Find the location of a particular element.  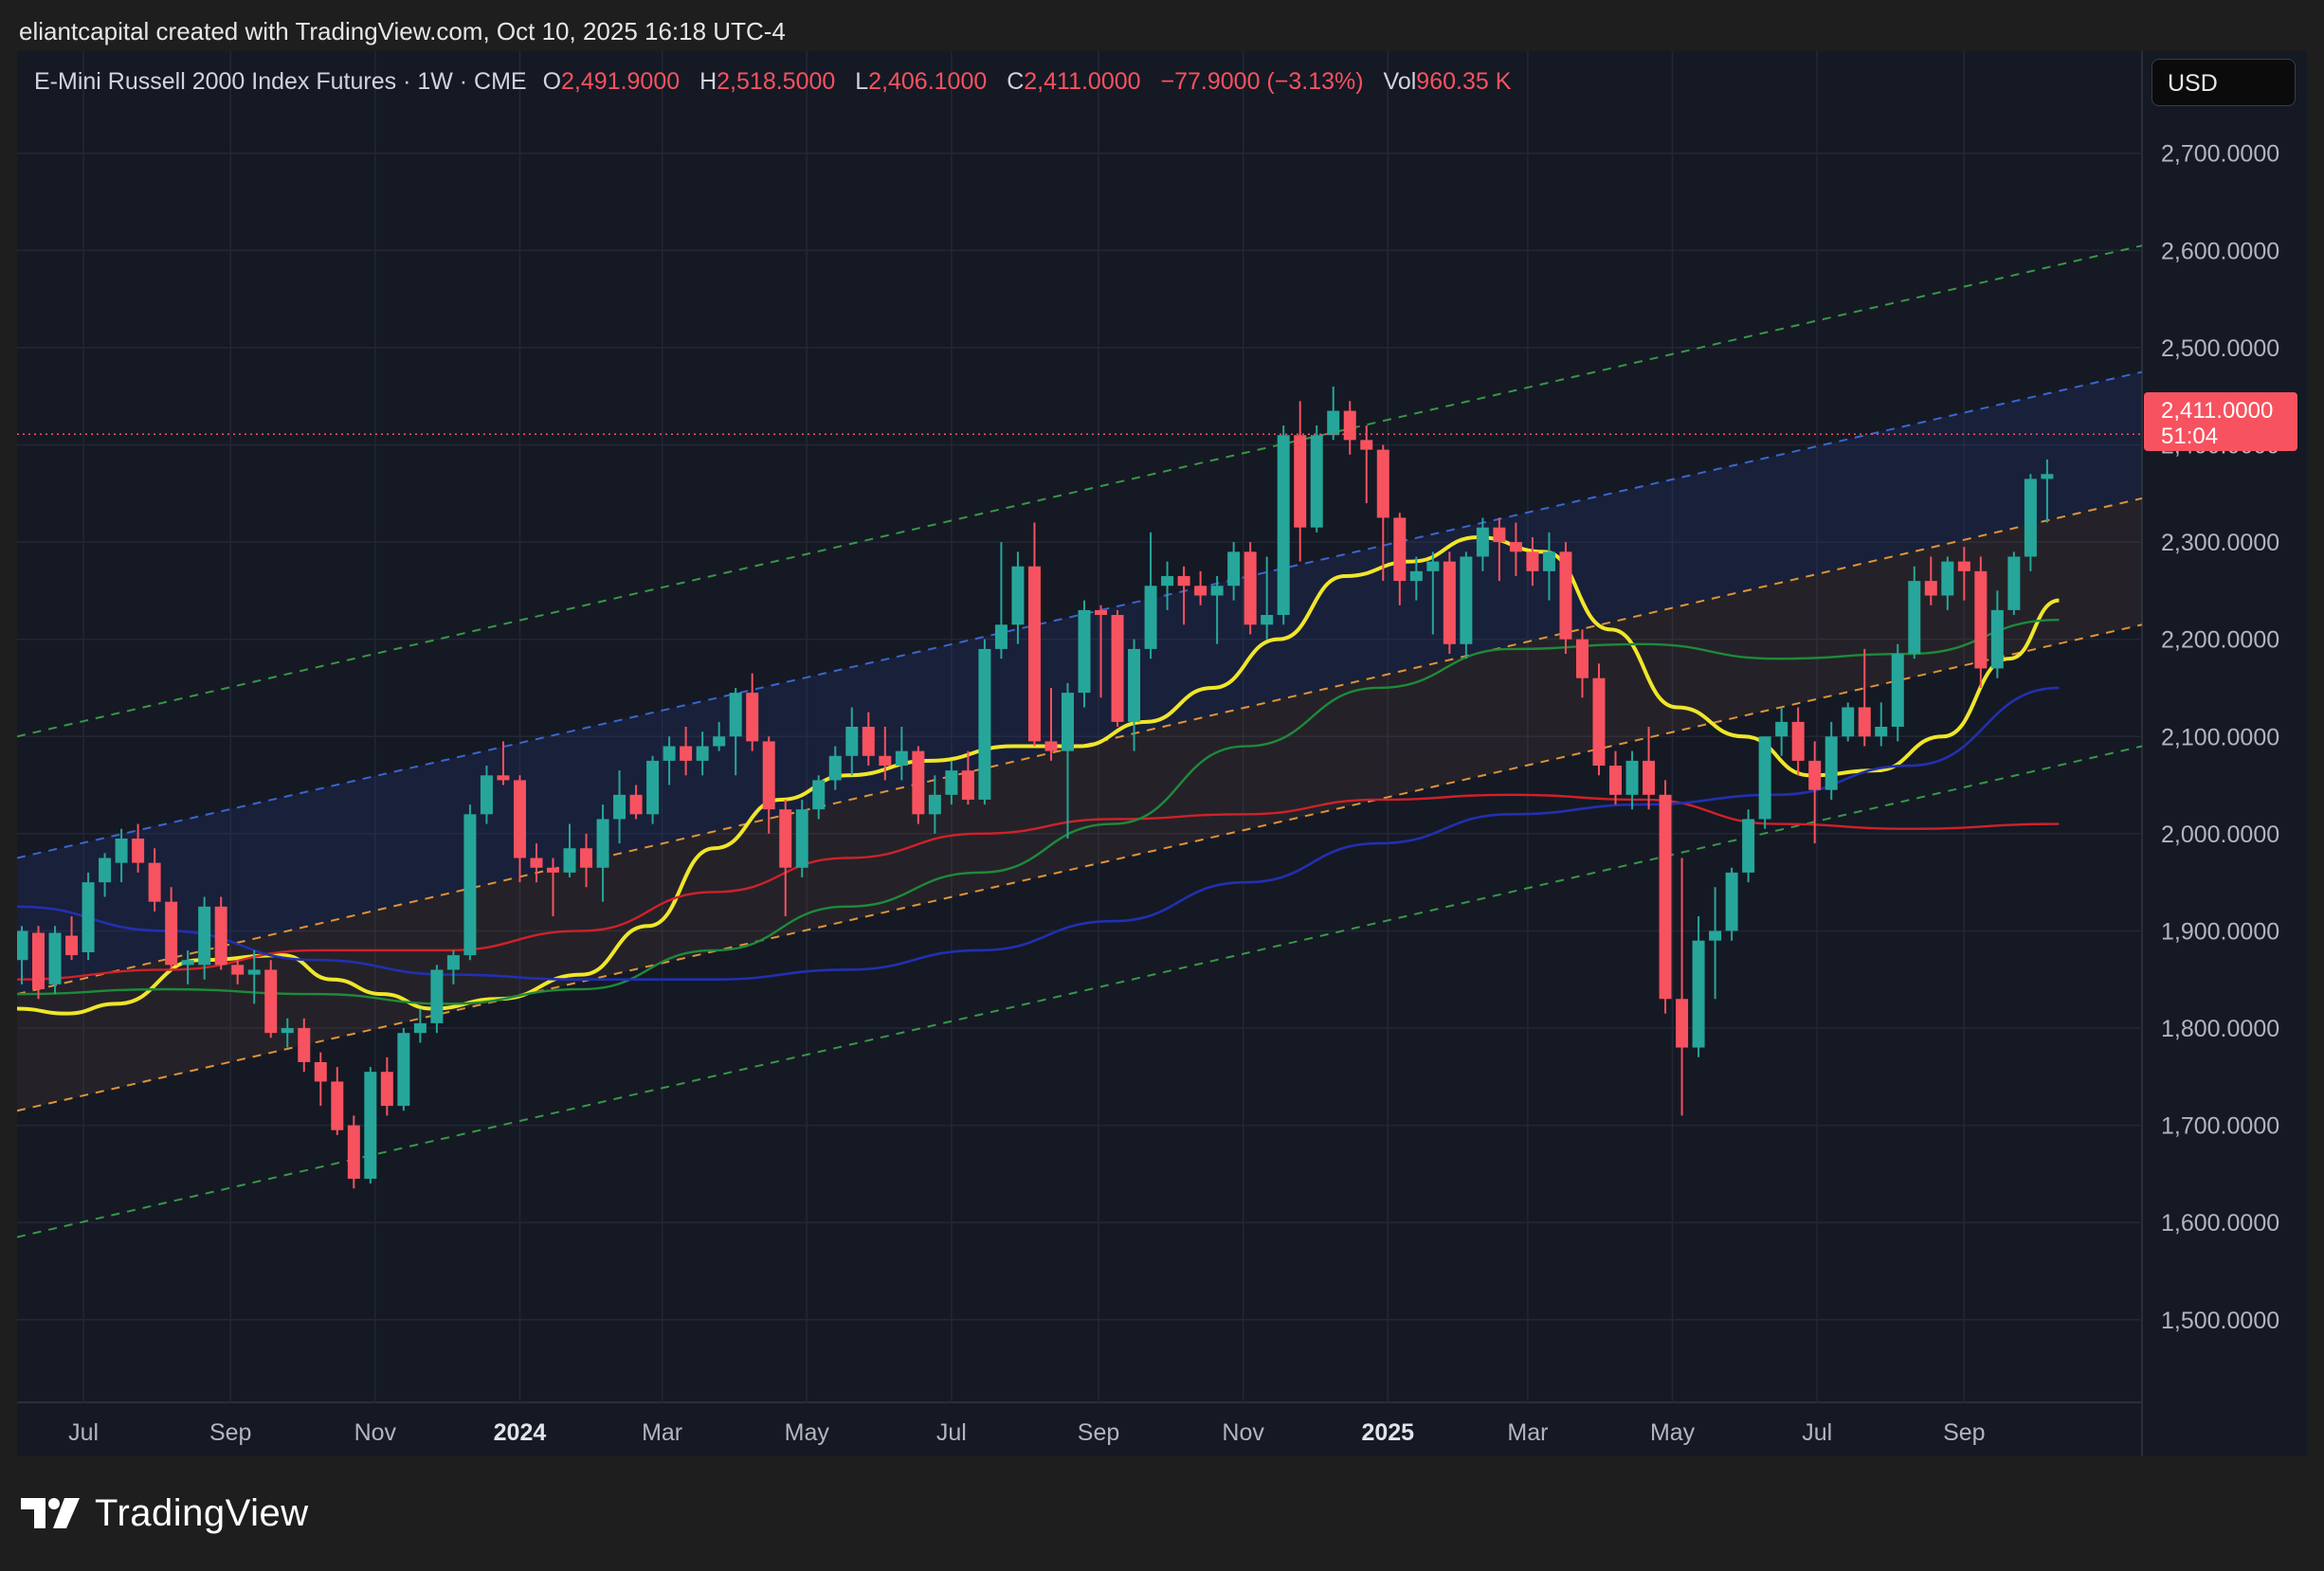

x-tick-label: Mar is located at coordinates (662, 1432).